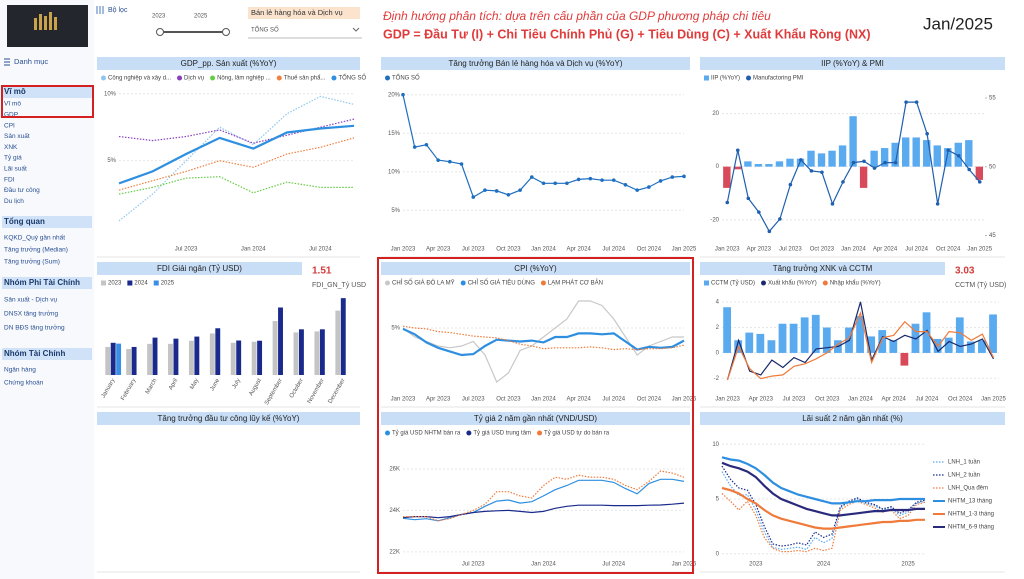 This screenshot has width=1024, height=579. Describe the element at coordinates (577, 433) in the screenshot. I see `legend-label: Tỷ giá USD tự do bán ra` at that location.